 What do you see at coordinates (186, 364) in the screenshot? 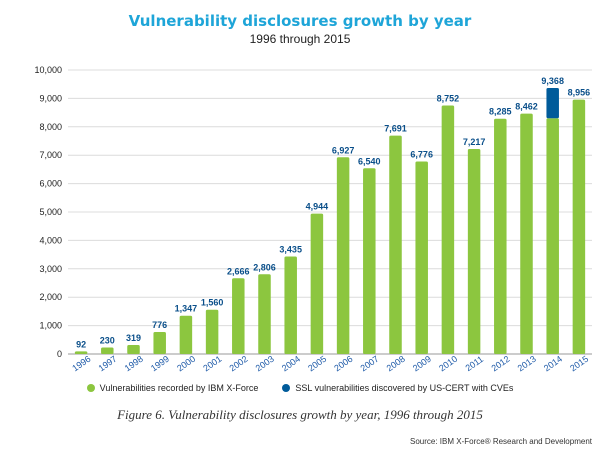
I see `x-tick-label: 2000` at bounding box center [186, 364].